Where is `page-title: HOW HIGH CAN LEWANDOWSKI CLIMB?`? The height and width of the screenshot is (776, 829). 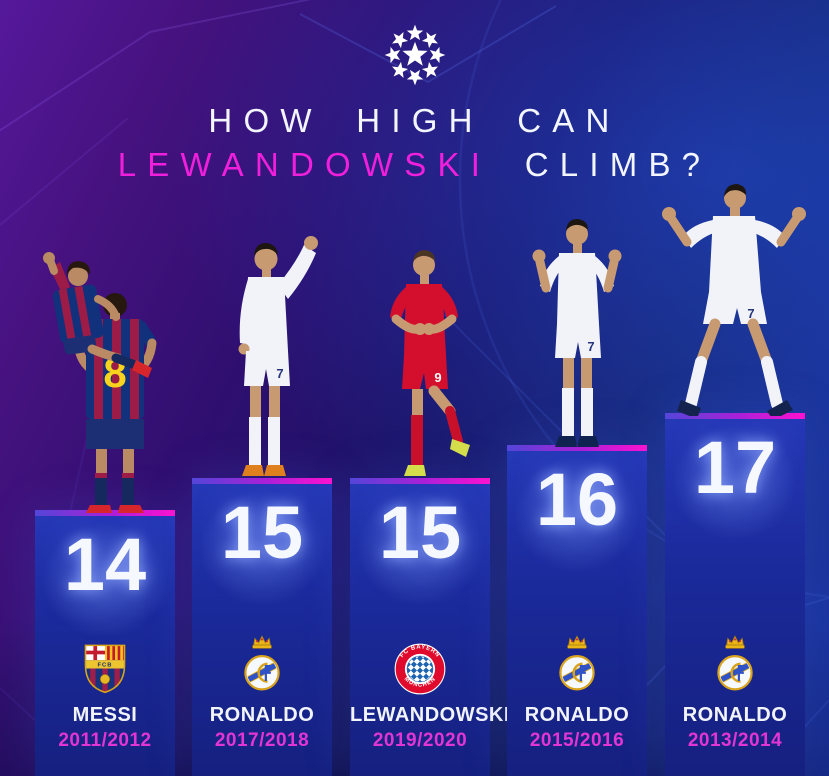
page-title: HOW HIGH CAN LEWANDOWSKI CLIMB? is located at coordinates (414, 143).